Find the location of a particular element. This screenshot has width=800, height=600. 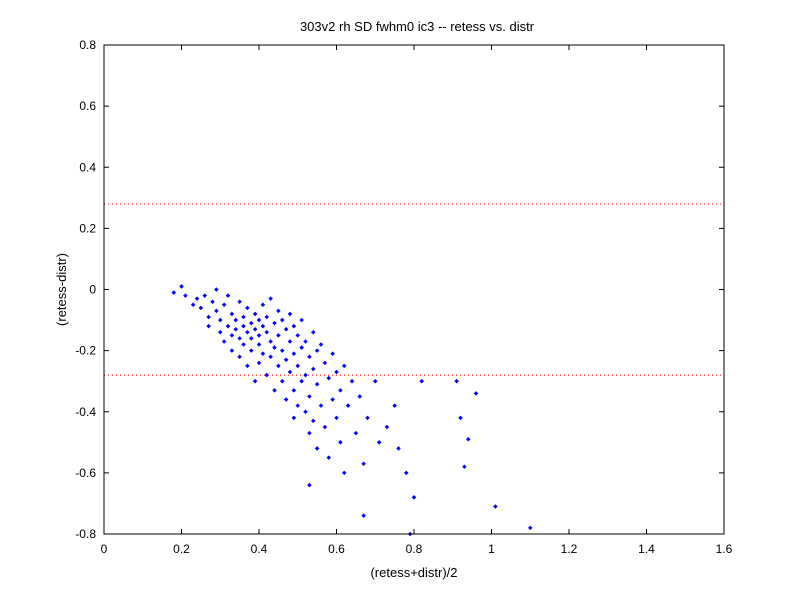

y-tick-label: 0.8 is located at coordinates (87, 45).